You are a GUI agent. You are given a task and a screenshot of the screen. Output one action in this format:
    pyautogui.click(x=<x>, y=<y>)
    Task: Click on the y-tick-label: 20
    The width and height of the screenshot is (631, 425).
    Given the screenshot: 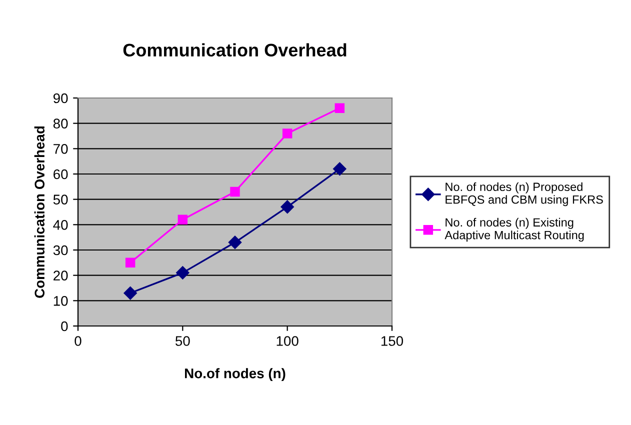 What is the action you would take?
    pyautogui.click(x=61, y=275)
    